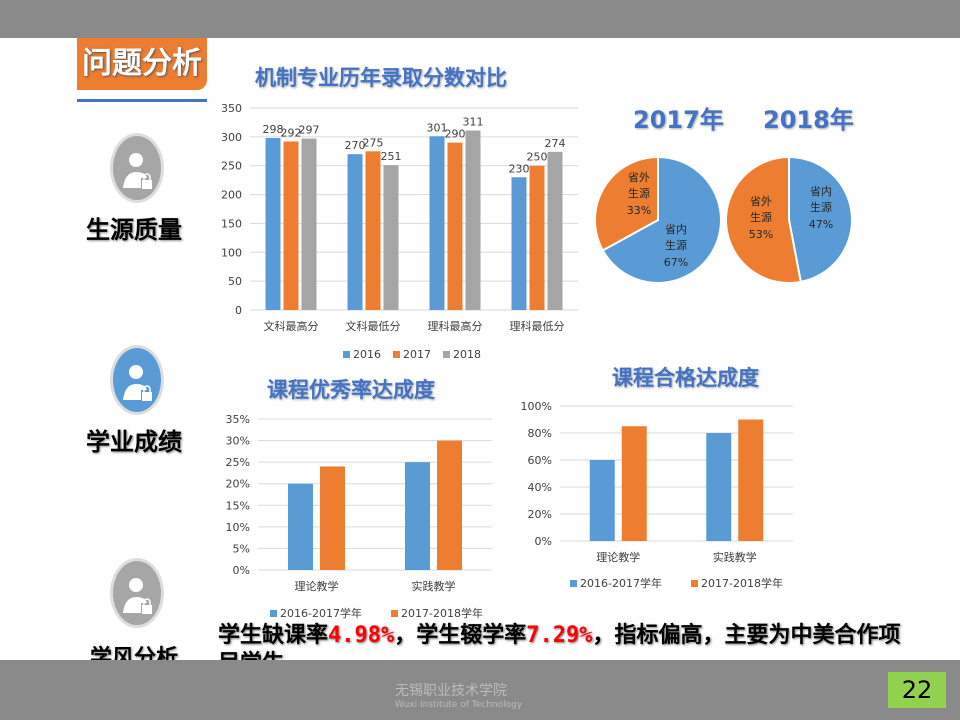 The height and width of the screenshot is (720, 960). What do you see at coordinates (231, 166) in the screenshot?
I see `y-tick-label: 250` at bounding box center [231, 166].